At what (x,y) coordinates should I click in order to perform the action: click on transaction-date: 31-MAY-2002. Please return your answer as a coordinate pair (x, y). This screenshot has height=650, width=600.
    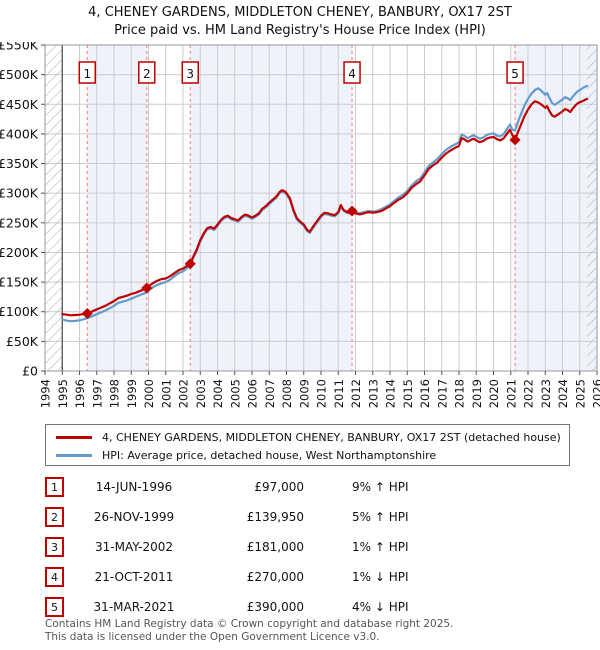
    Looking at the image, I should click on (133, 547).